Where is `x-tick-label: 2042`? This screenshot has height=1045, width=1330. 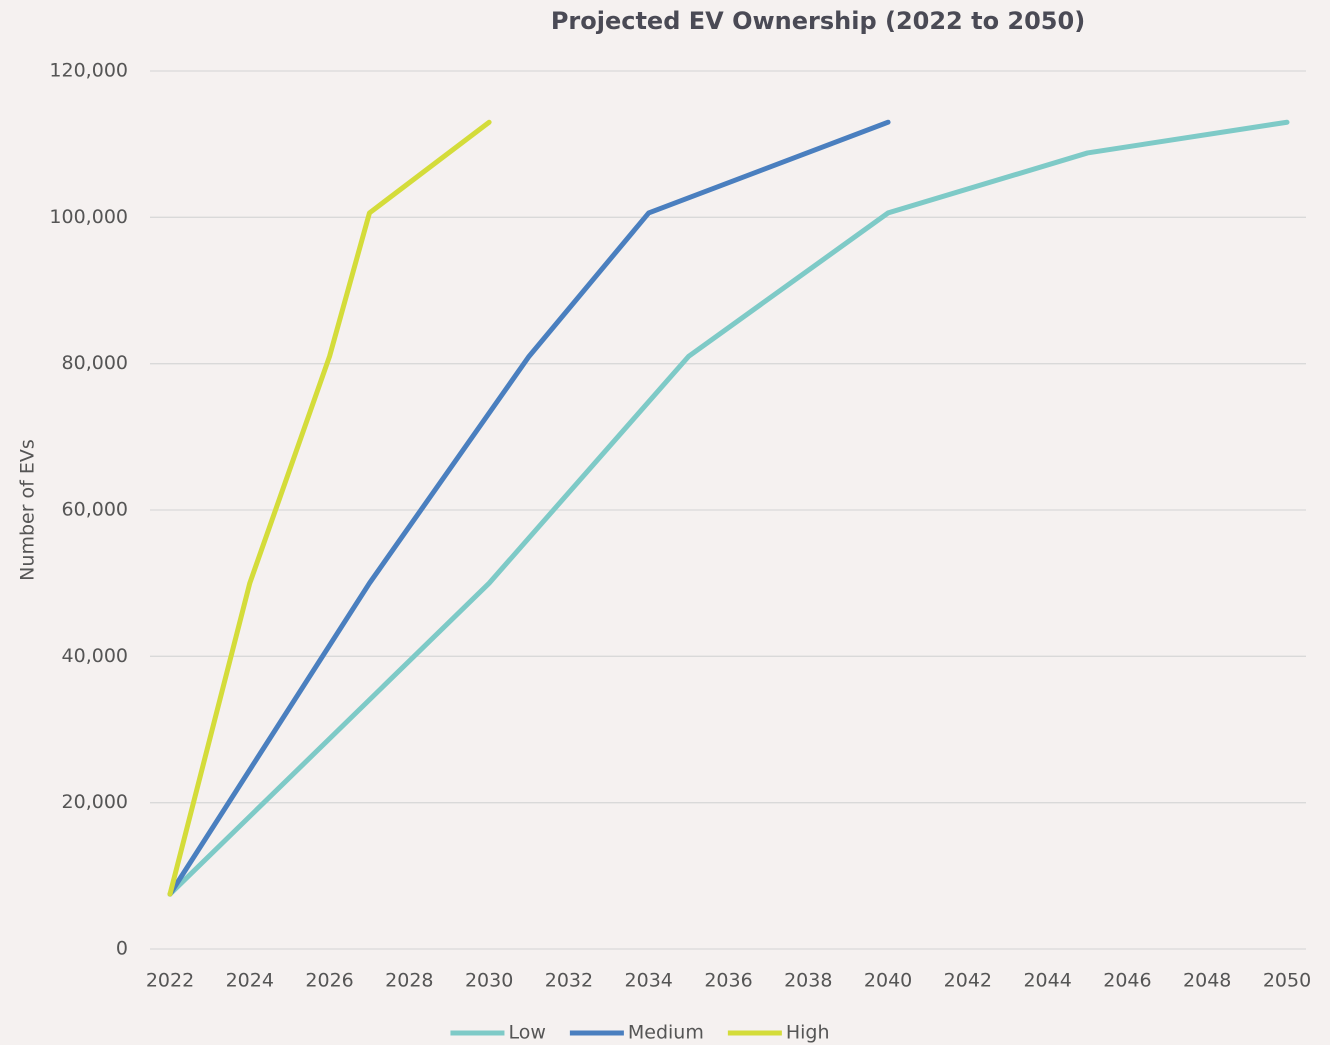 x-tick-label: 2042 is located at coordinates (968, 981).